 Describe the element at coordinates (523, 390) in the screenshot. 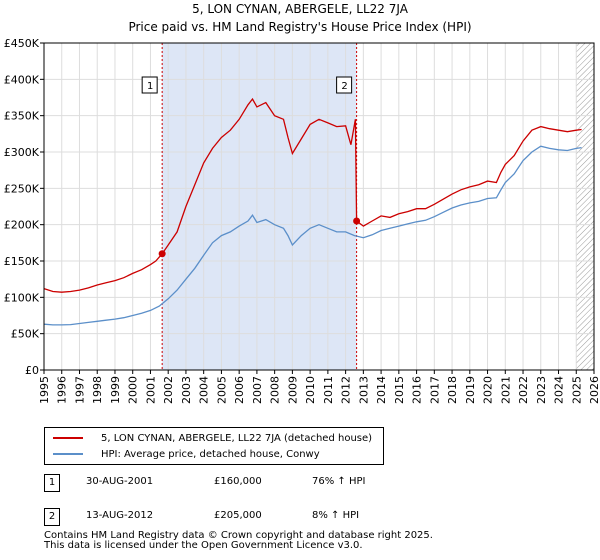

I see `x-tick-label: 2022` at that location.